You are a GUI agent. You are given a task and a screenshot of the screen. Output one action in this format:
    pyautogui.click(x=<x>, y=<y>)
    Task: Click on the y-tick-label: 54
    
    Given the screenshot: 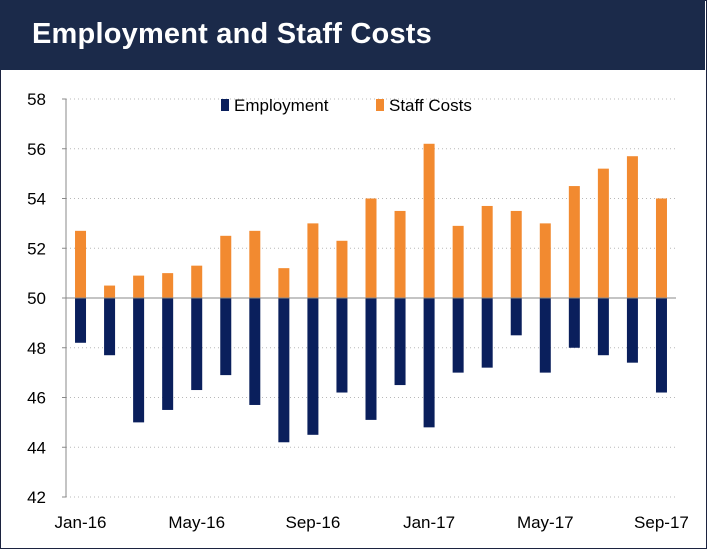 What is the action you would take?
    pyautogui.click(x=36, y=199)
    